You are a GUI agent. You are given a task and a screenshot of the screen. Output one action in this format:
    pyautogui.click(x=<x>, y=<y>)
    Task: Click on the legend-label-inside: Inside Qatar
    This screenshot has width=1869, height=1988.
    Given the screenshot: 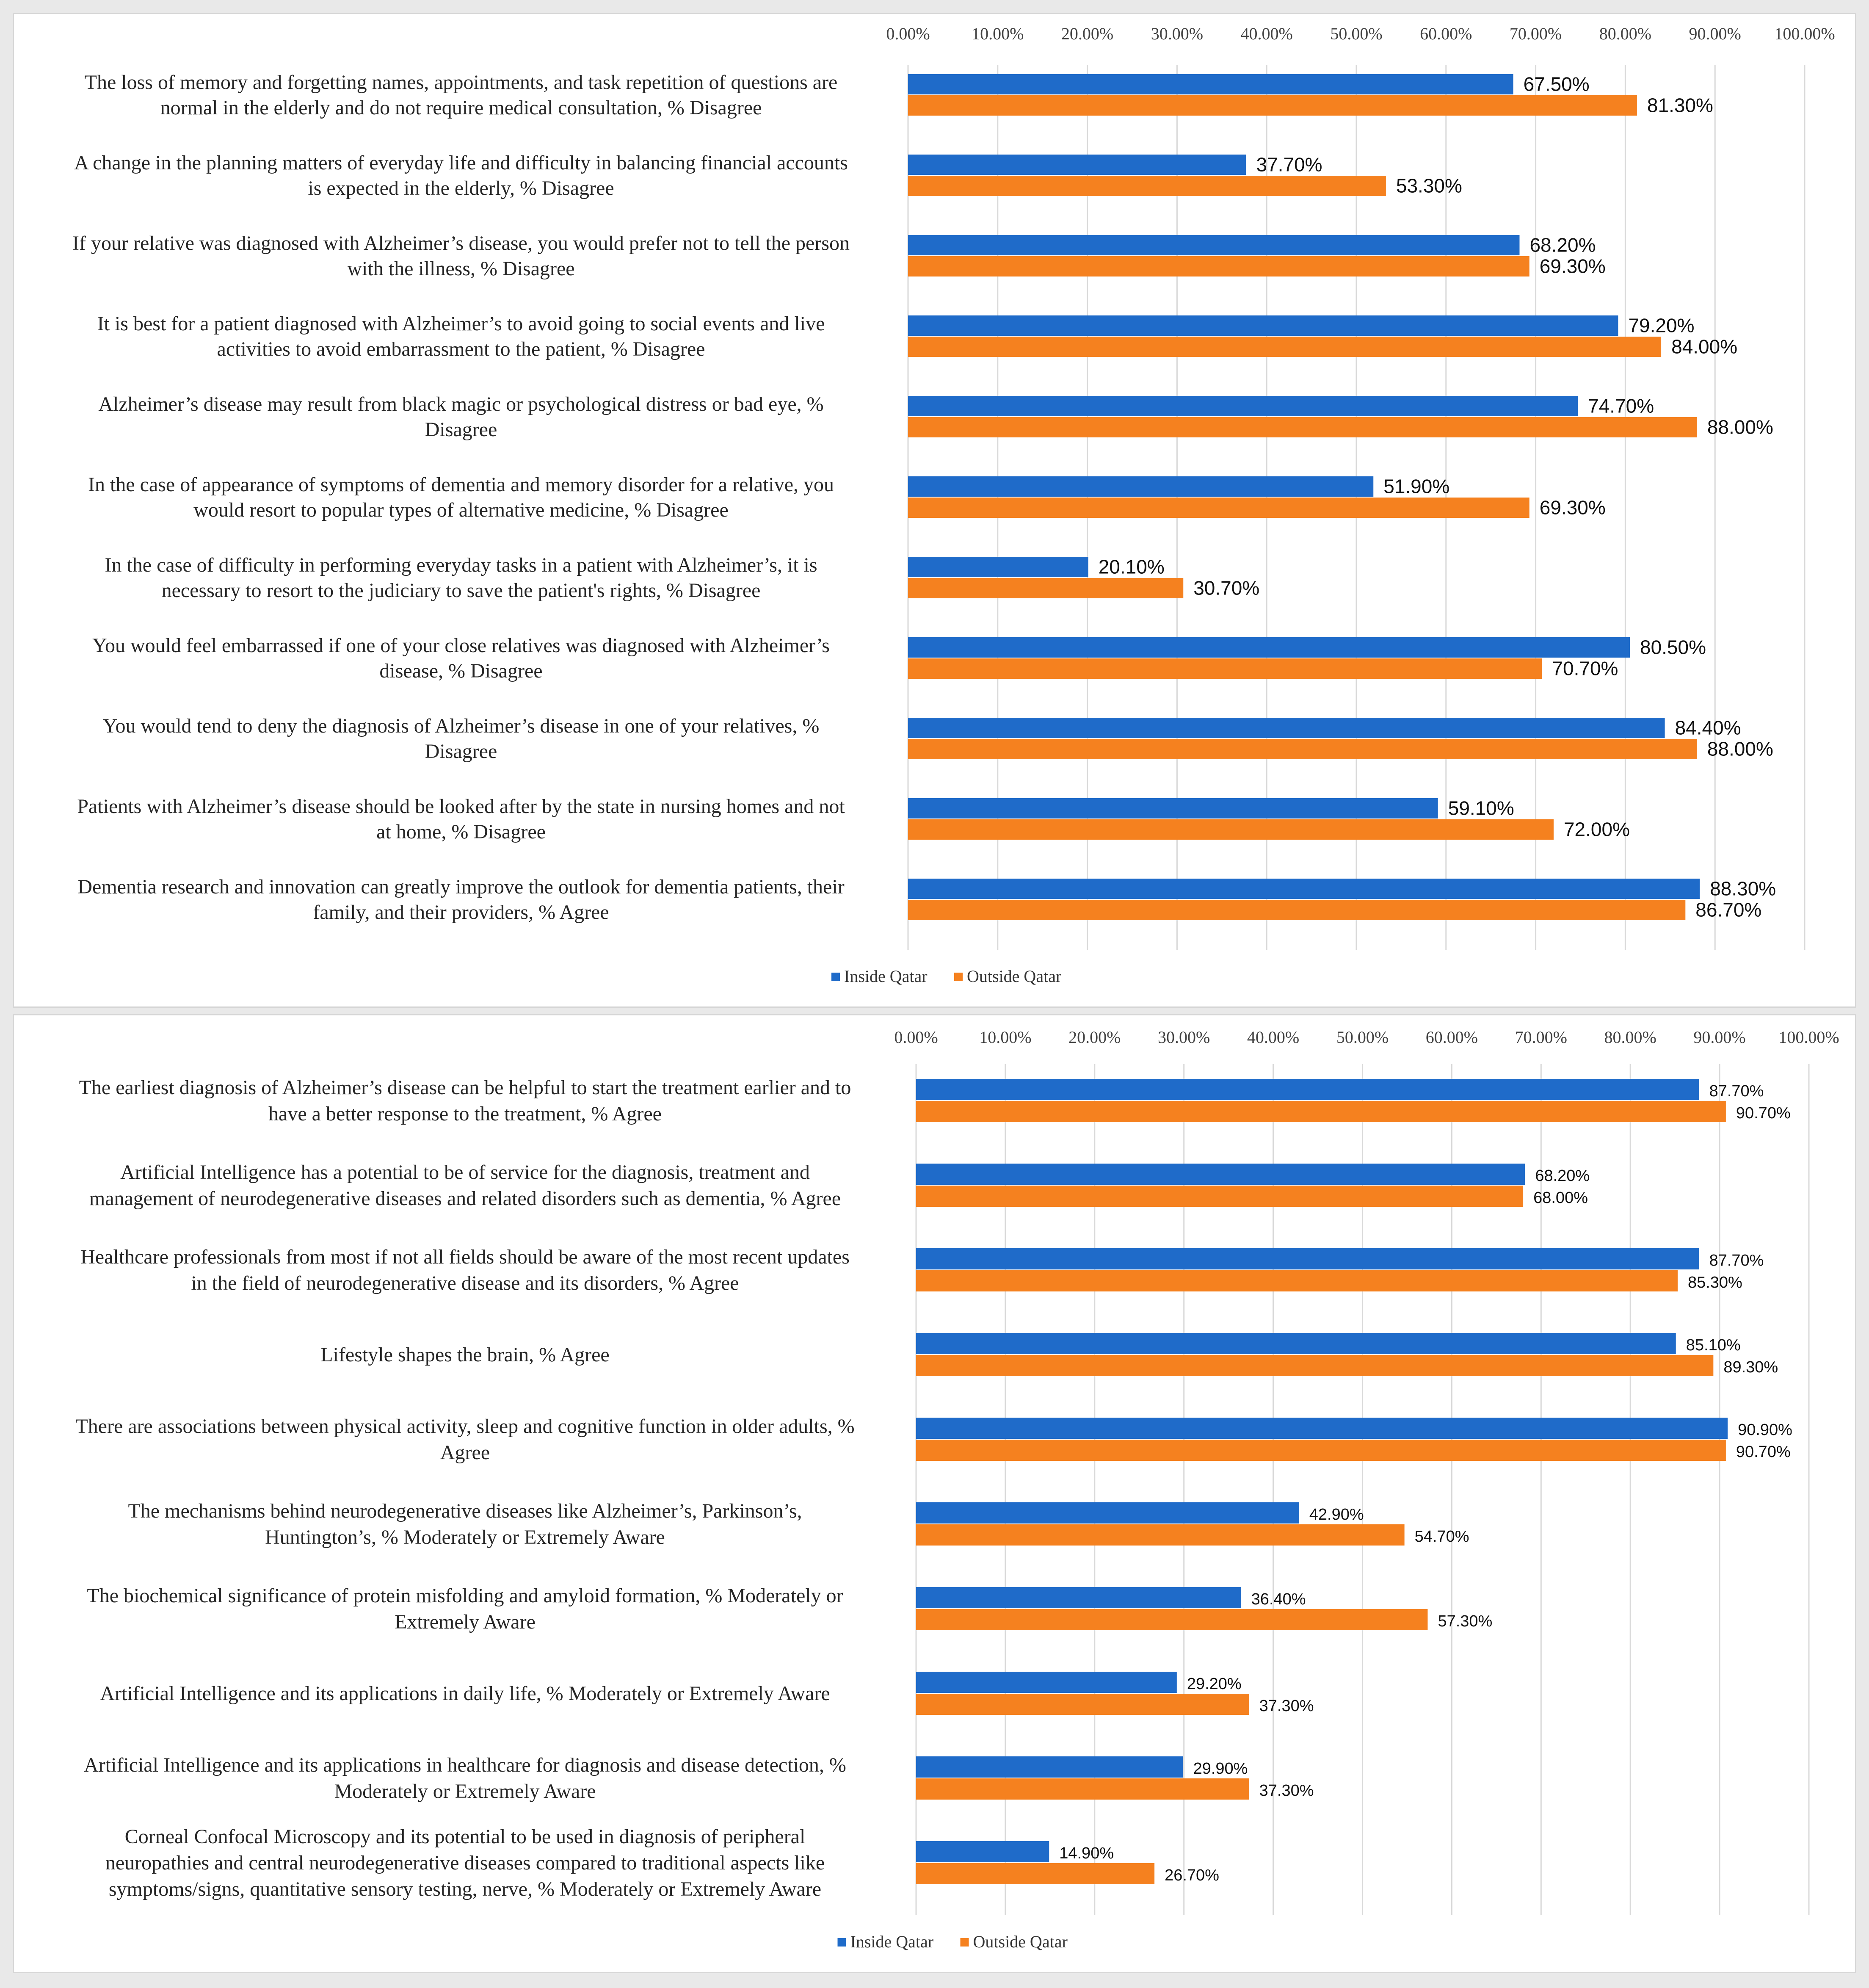 What is the action you would take?
    pyautogui.click(x=892, y=1941)
    